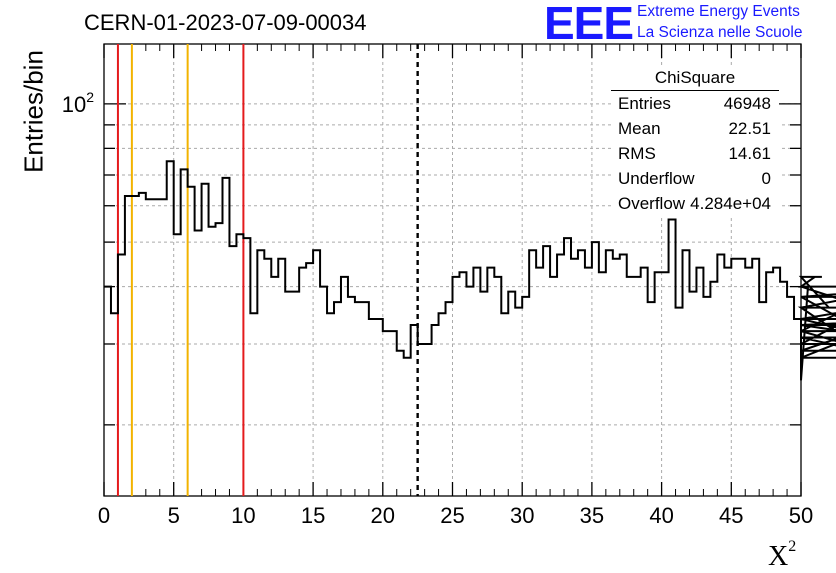 The image size is (836, 573). What do you see at coordinates (652, 203) in the screenshot?
I see `stats-key: Overflow` at bounding box center [652, 203].